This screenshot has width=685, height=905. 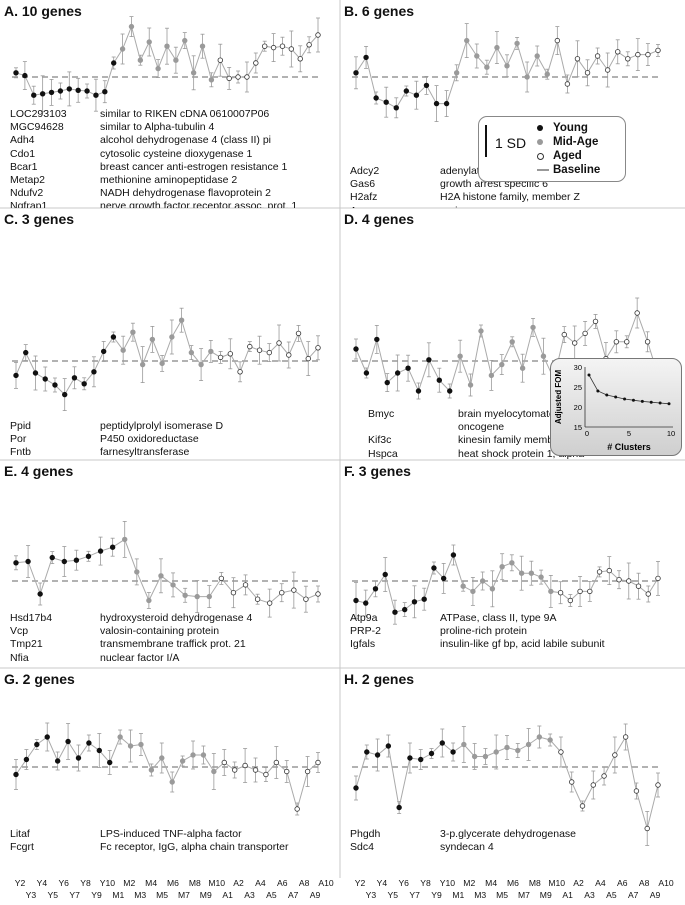 I want to click on gene-symbol: Fntb, so click(x=21, y=452).